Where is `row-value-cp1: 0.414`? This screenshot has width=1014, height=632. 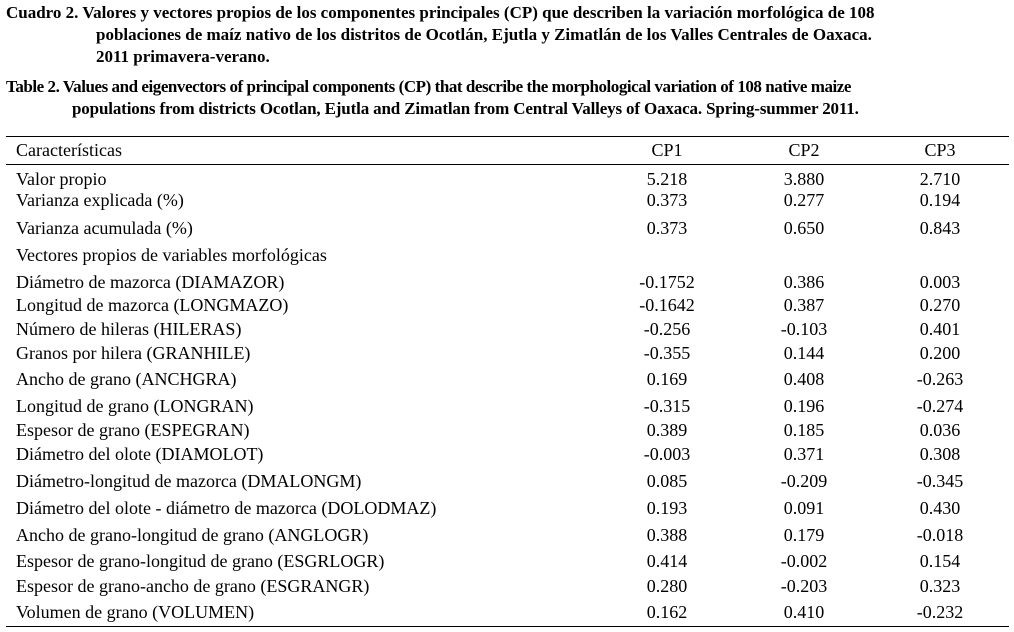
row-value-cp1: 0.414 is located at coordinates (667, 561).